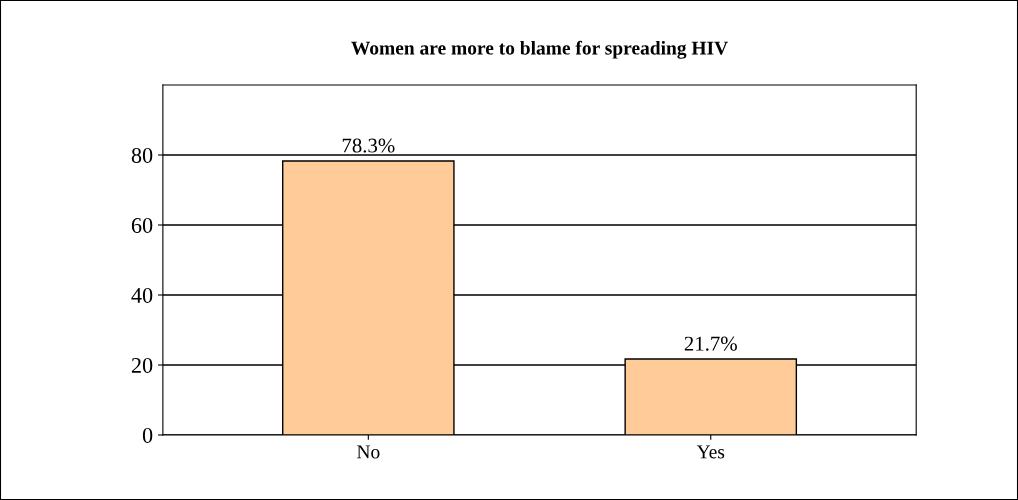 The width and height of the screenshot is (1018, 500). What do you see at coordinates (147, 435) in the screenshot?
I see `y-tick-label: 0` at bounding box center [147, 435].